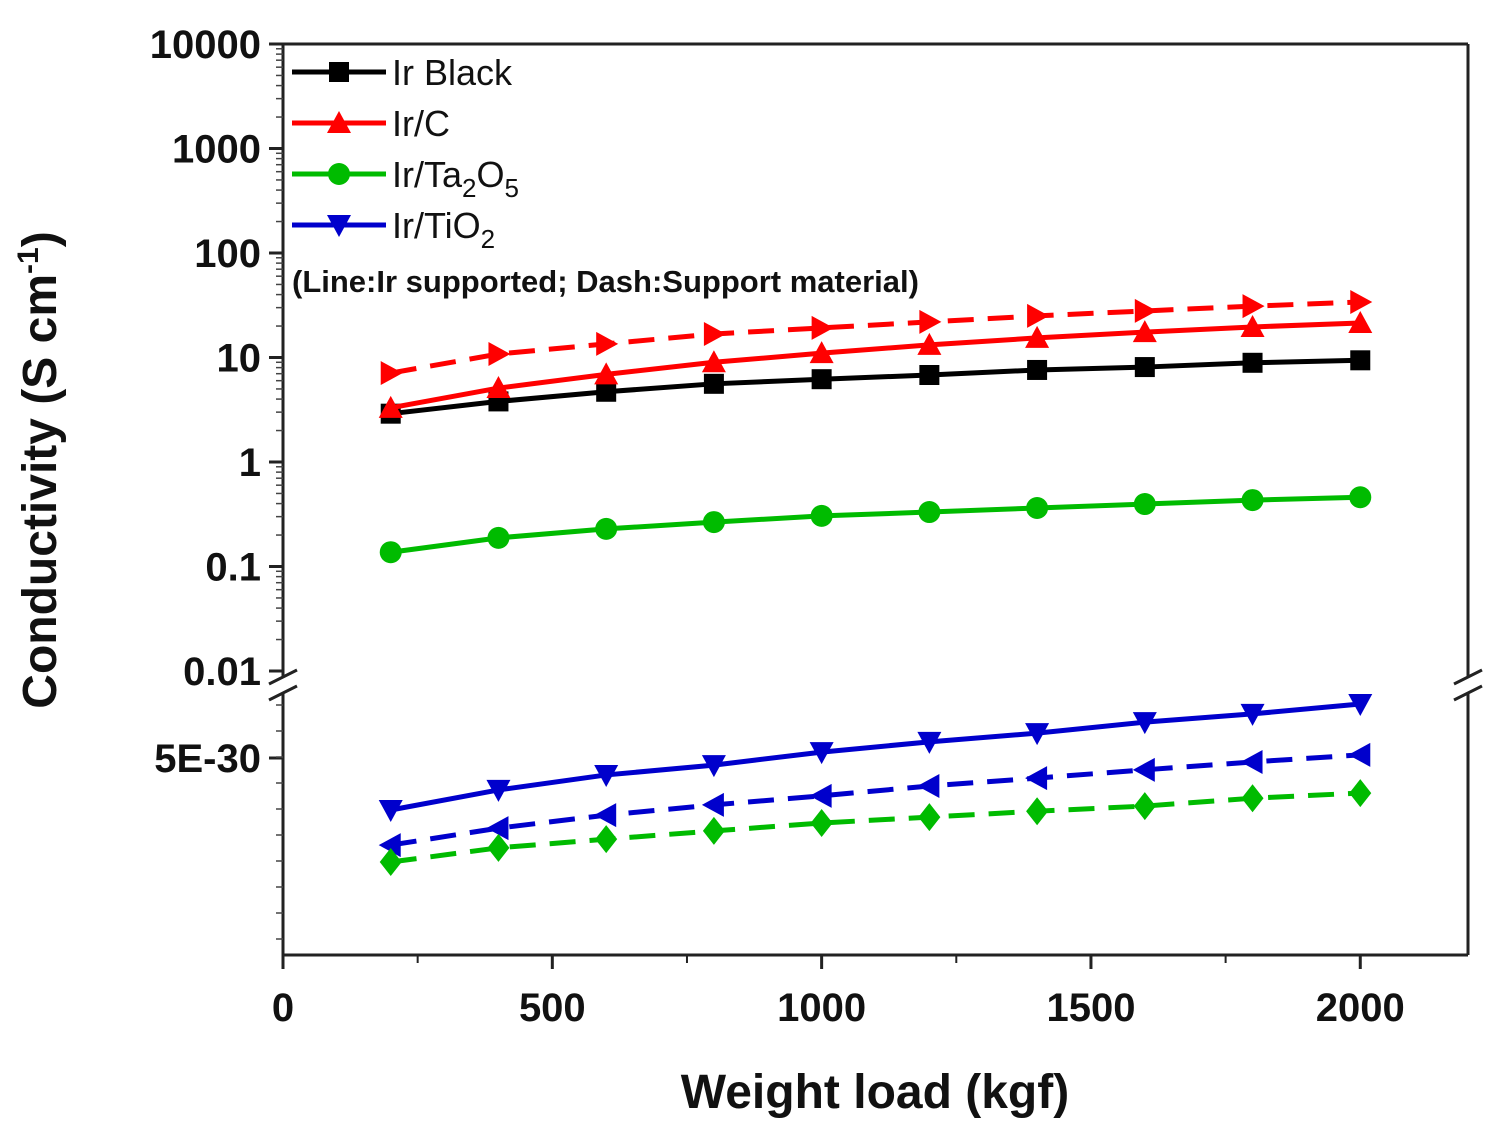 The height and width of the screenshot is (1125, 1497). Describe the element at coordinates (207, 759) in the screenshot. I see `y-tick-label: 5E-30` at that location.